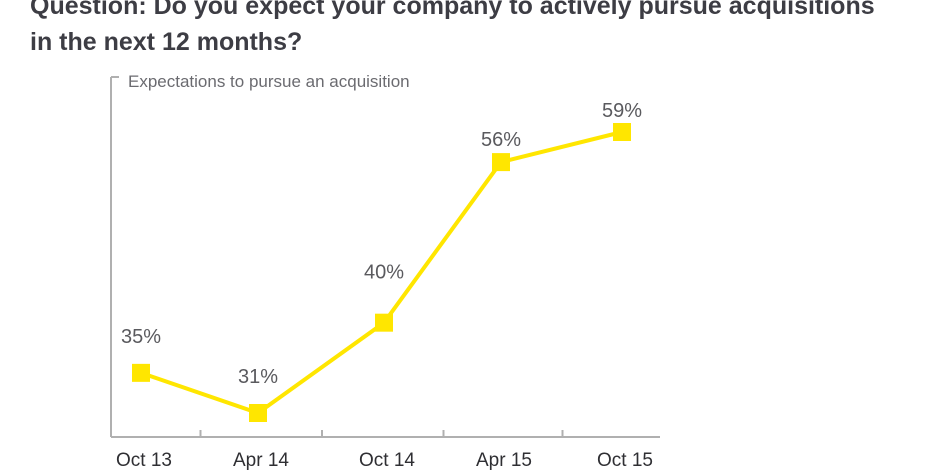 This screenshot has width=932, height=470. I want to click on x-tick-label: Apr 14, so click(261, 460).